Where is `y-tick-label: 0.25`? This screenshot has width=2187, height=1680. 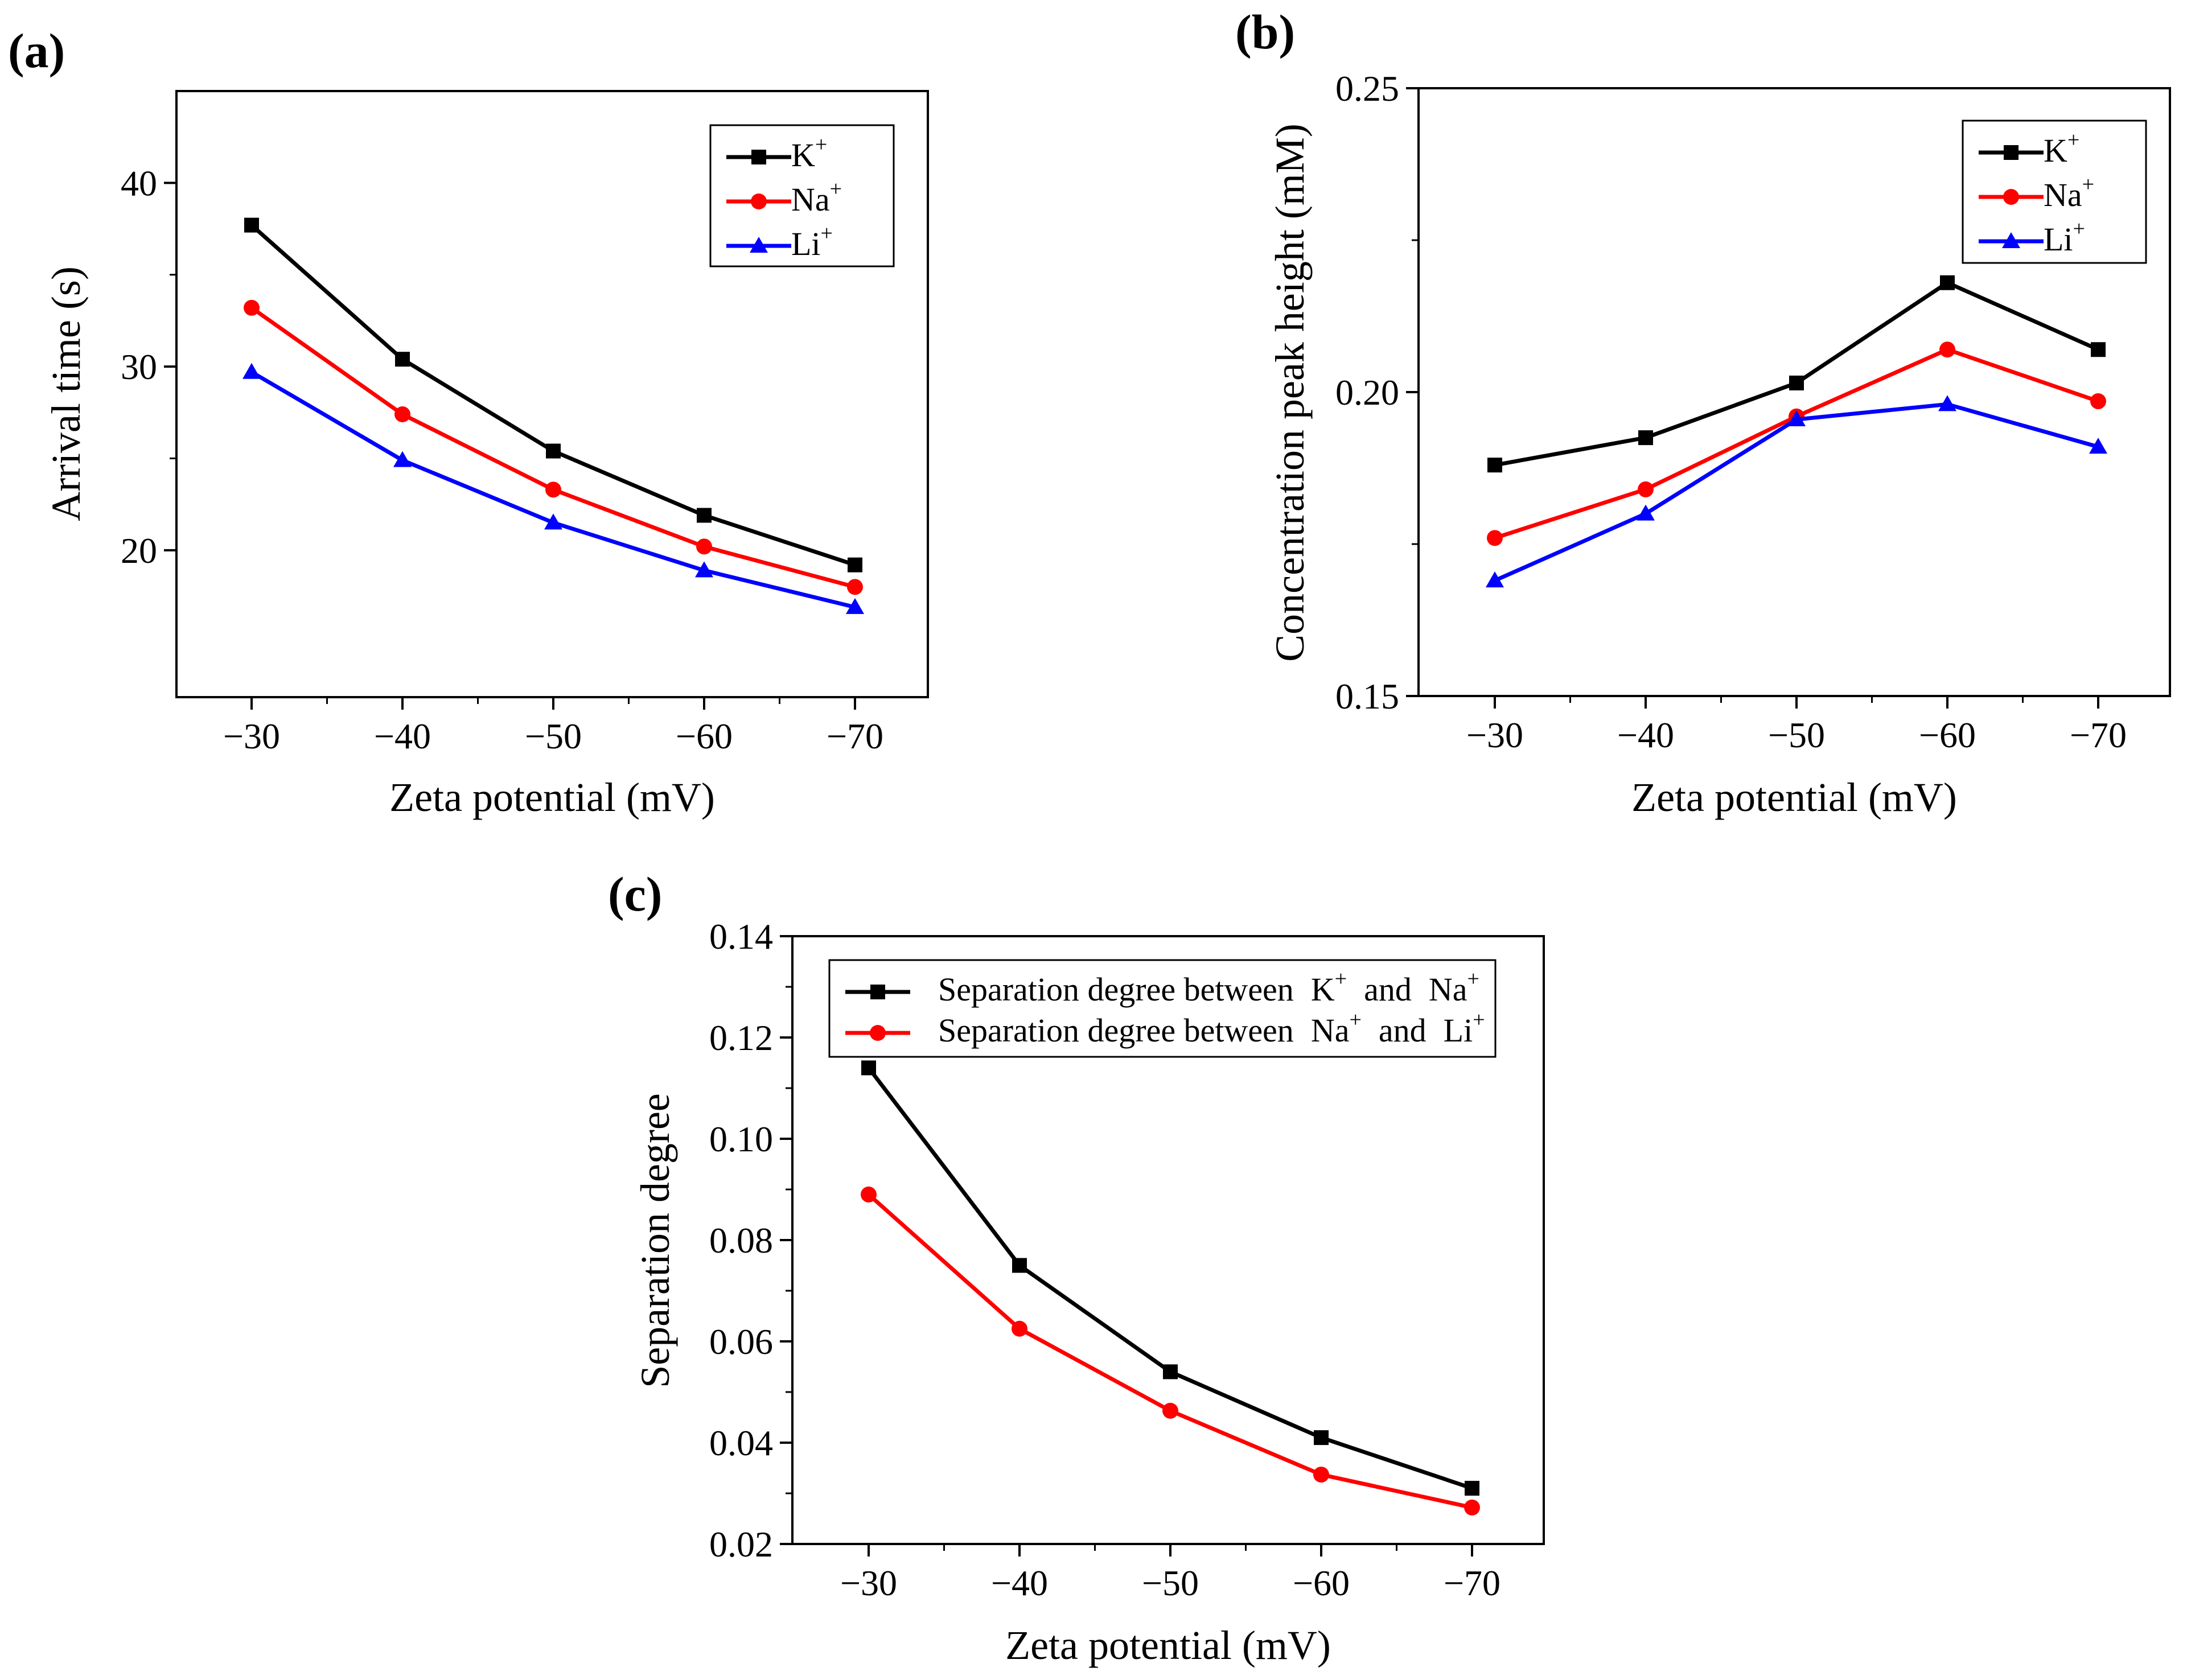
y-tick-label: 0.25 is located at coordinates (1367, 88).